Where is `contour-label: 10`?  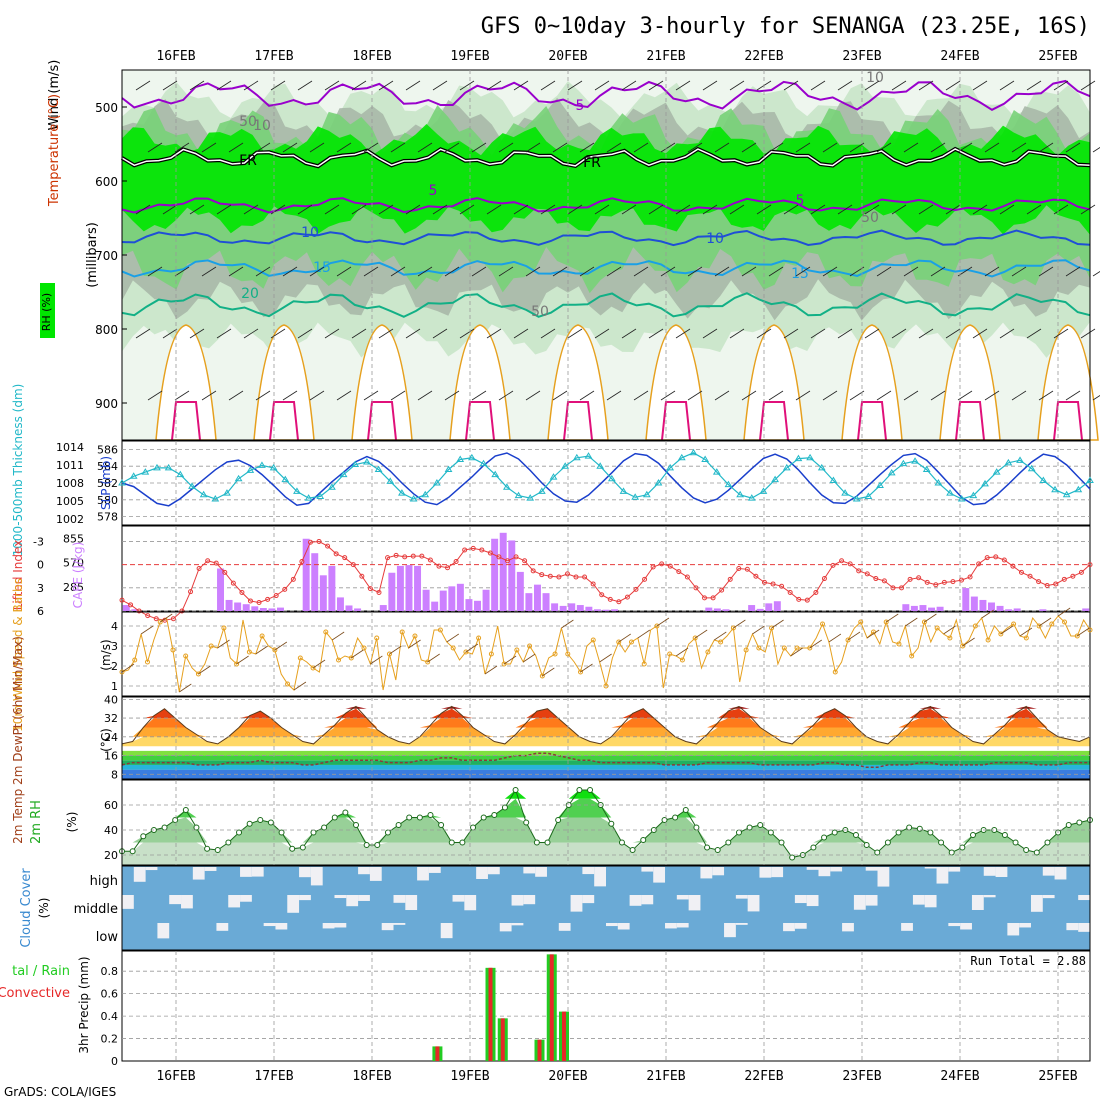 contour-label: 10 is located at coordinates (715, 239).